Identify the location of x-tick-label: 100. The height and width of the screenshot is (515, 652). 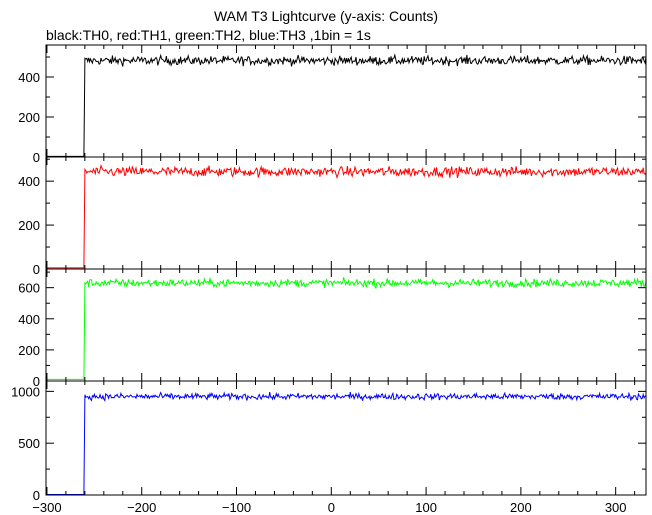
(426, 507).